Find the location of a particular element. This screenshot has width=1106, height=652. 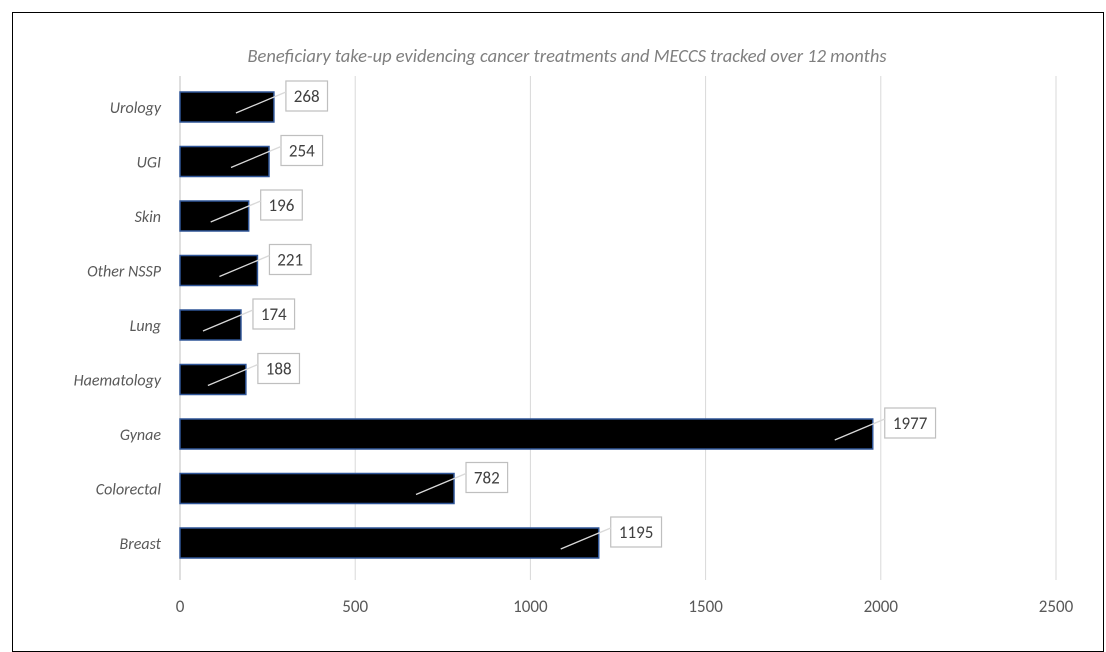

data-label: 174 is located at coordinates (274, 314).